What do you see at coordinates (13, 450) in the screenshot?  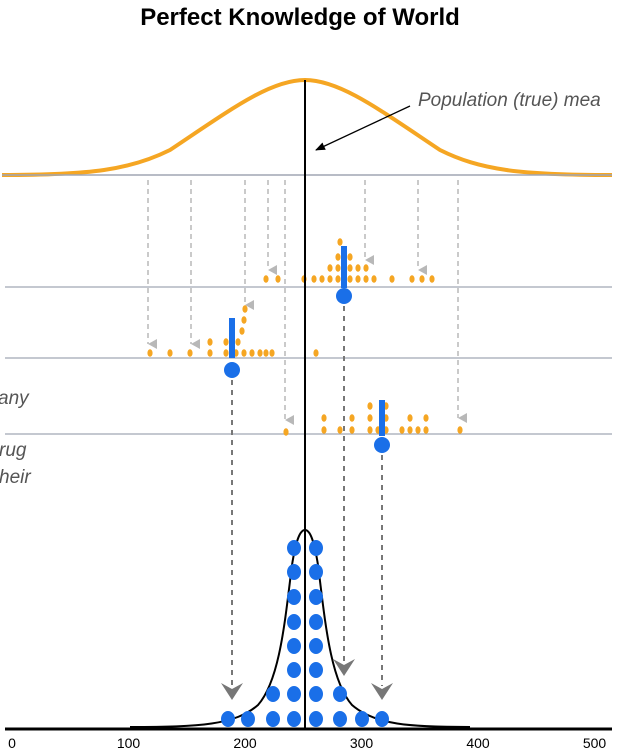 I see `sample-3-label-fragment-1: rug` at bounding box center [13, 450].